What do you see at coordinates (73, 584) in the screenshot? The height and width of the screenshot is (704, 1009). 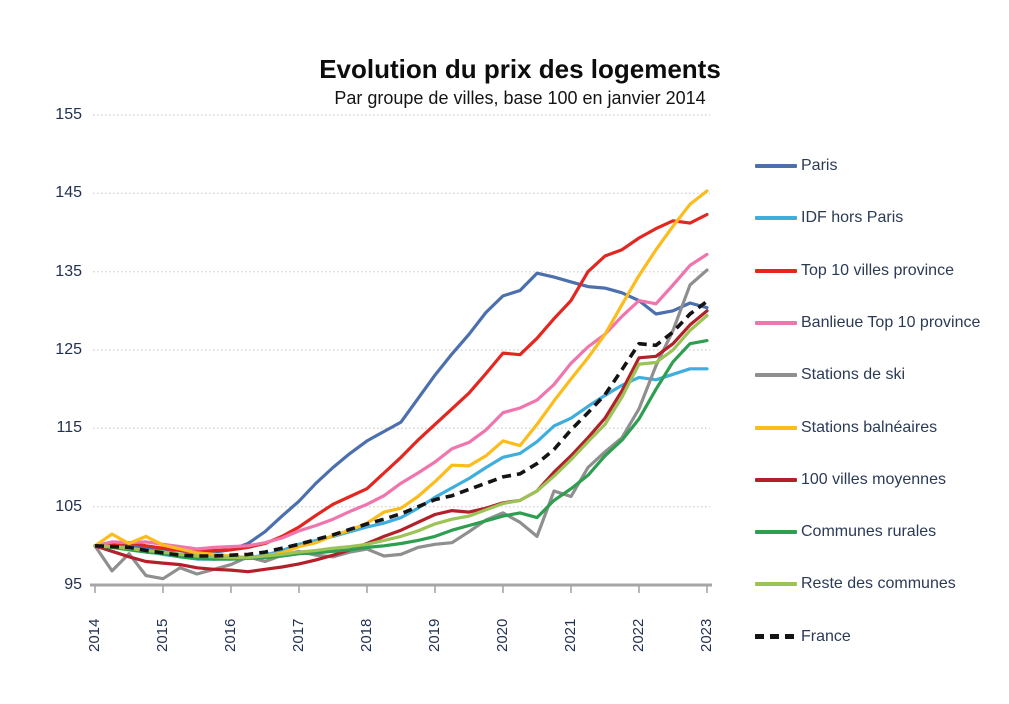 I see `y-tick-label: 95` at bounding box center [73, 584].